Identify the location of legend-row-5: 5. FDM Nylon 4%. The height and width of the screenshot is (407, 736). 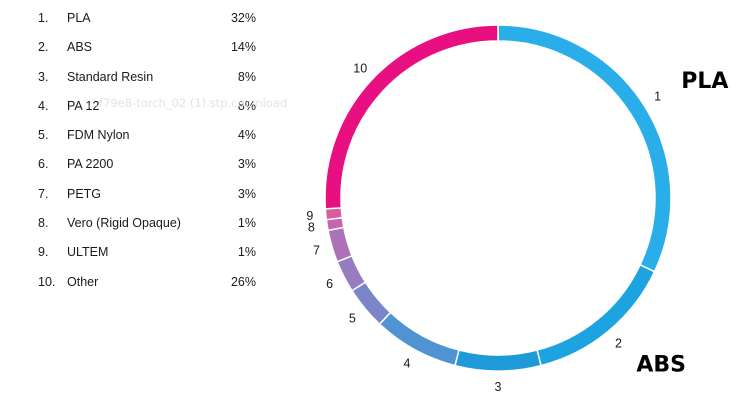
(153, 134).